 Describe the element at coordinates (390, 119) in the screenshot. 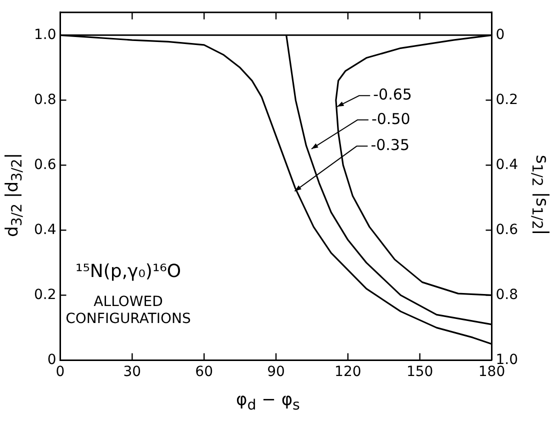

I see `annotation: -0.50` at that location.